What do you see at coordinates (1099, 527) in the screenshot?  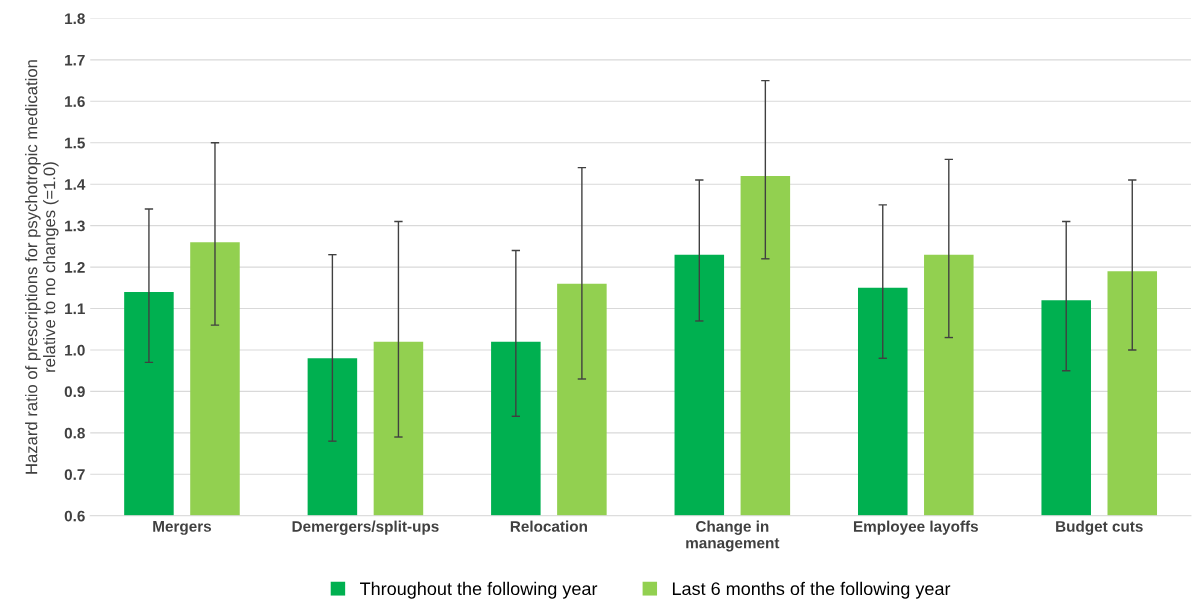 I see `x-tick-label: Budget cuts` at bounding box center [1099, 527].